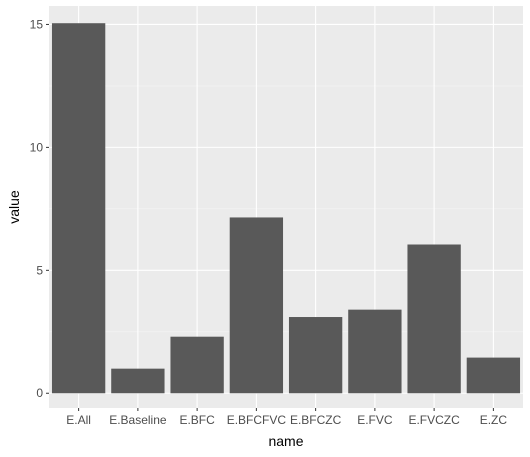 The height and width of the screenshot is (457, 530). What do you see at coordinates (138, 381) in the screenshot?
I see `bar-e-baseline` at bounding box center [138, 381].